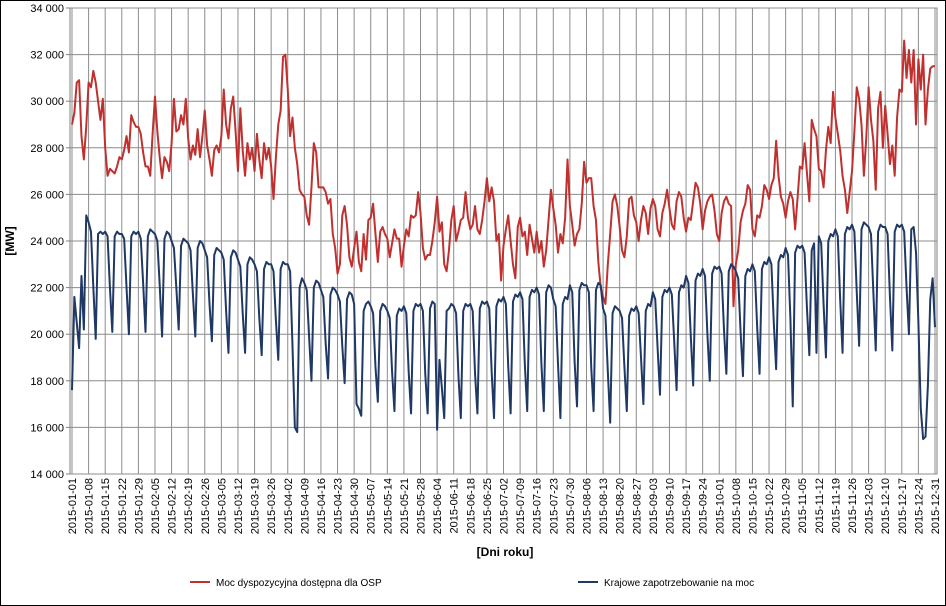 The image size is (946, 606). I want to click on y-tick-label: 26 000, so click(47, 195).